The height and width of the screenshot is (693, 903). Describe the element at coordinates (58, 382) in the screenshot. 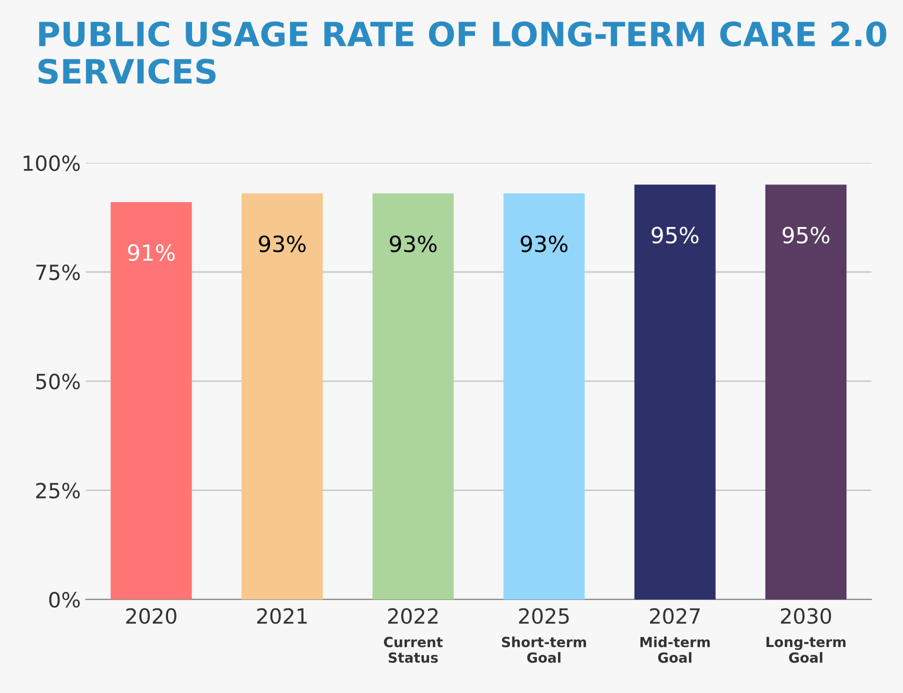

I see `y-tick-label: 50%` at that location.